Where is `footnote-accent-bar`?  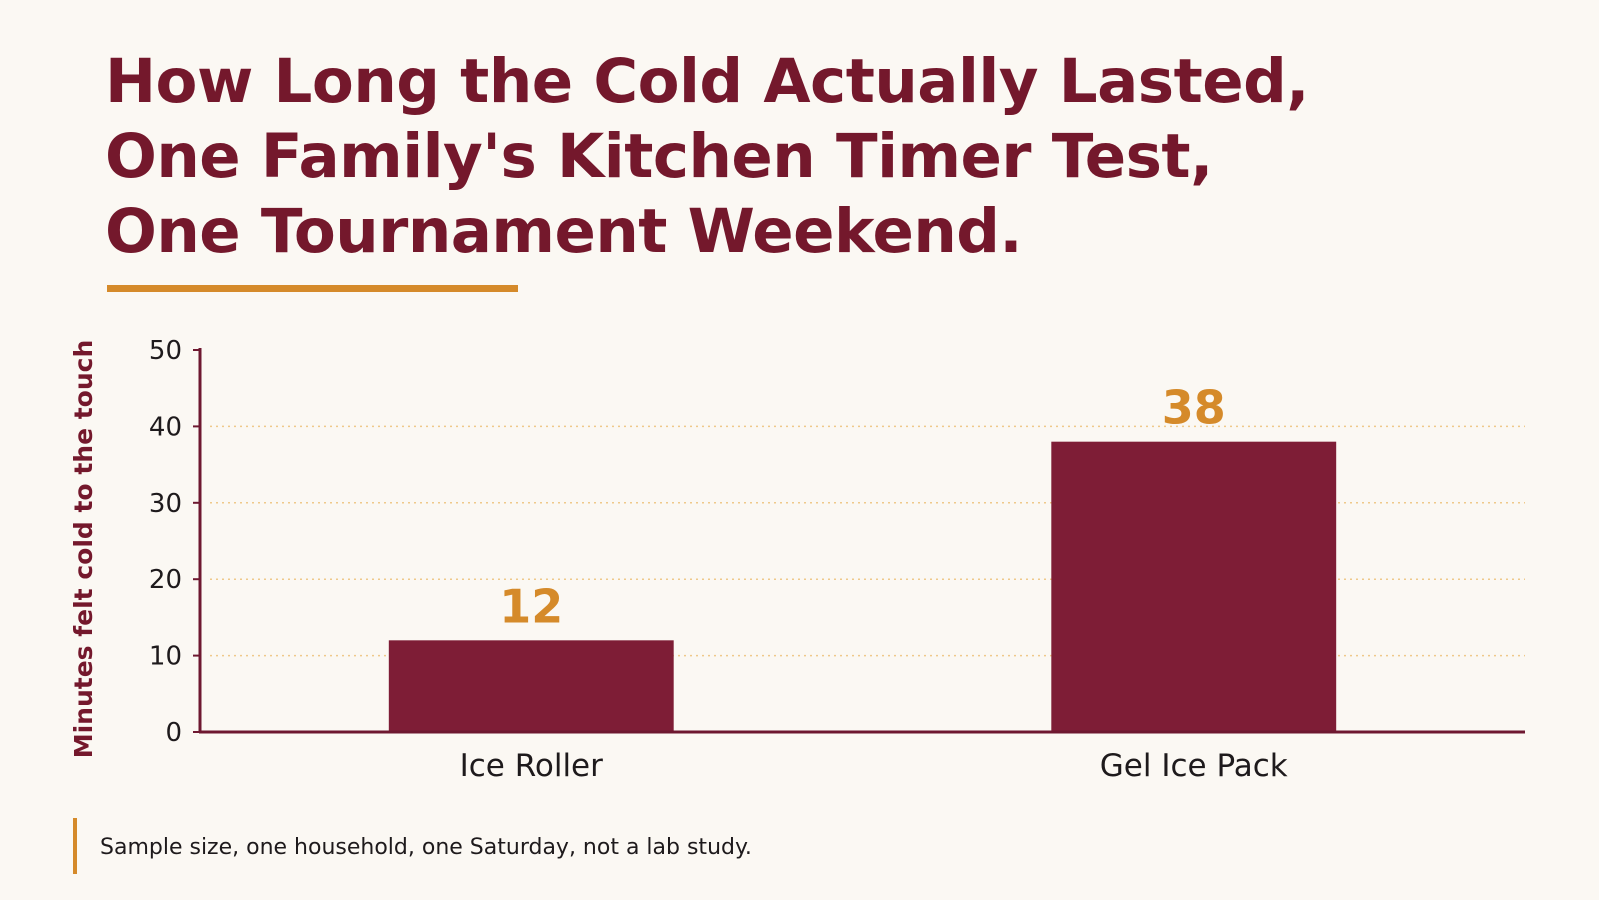
footnote-accent-bar is located at coordinates (75, 846).